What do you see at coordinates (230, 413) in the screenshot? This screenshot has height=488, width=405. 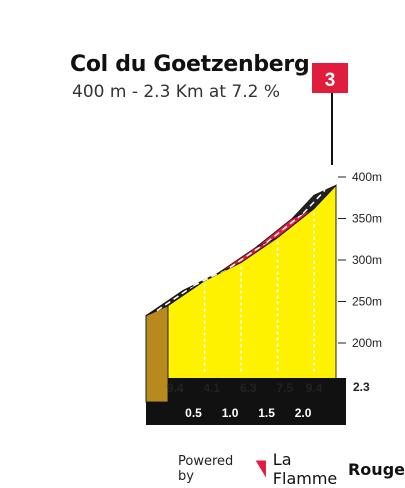 I see `distance-label: 1.0` at bounding box center [230, 413].